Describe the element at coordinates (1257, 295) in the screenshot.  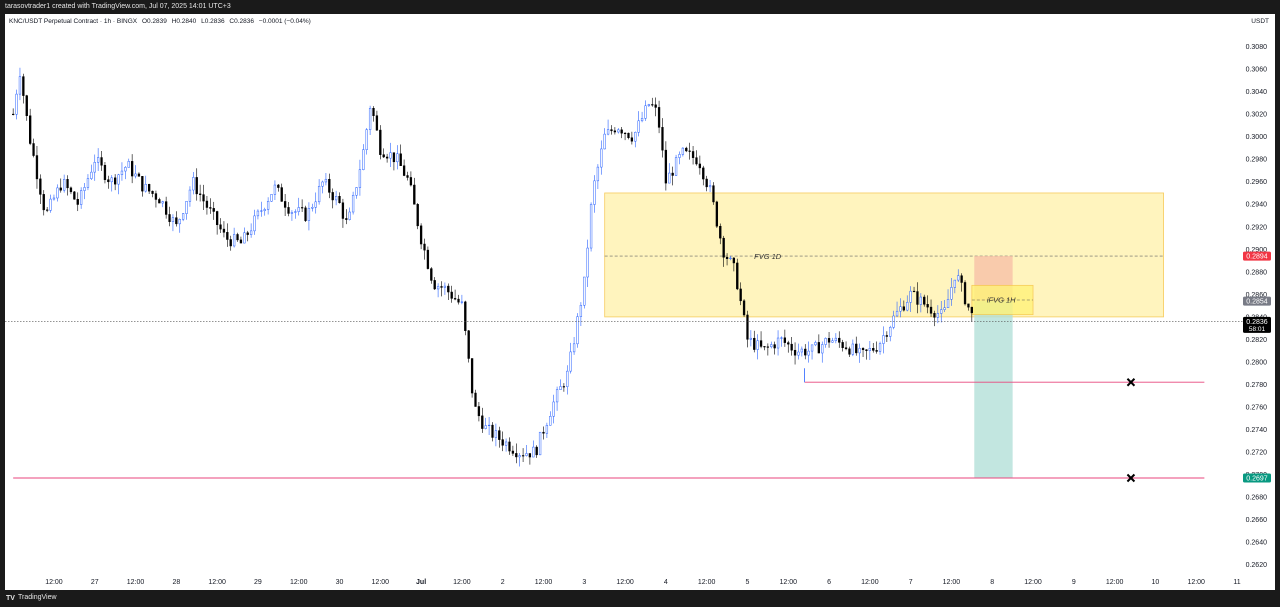
I see `y-tick-label: 0.2860` at that location.